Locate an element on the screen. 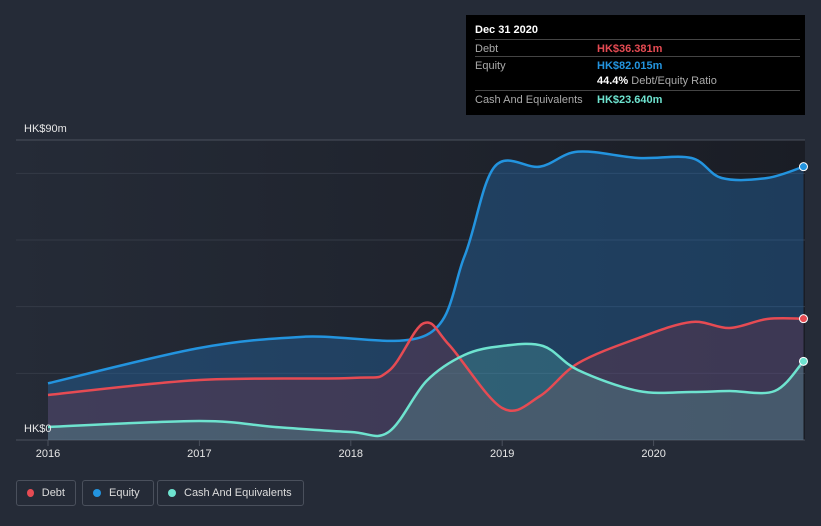 The width and height of the screenshot is (821, 526). tooltip-equity-row: Equity HK$82.015m is located at coordinates (637, 65).